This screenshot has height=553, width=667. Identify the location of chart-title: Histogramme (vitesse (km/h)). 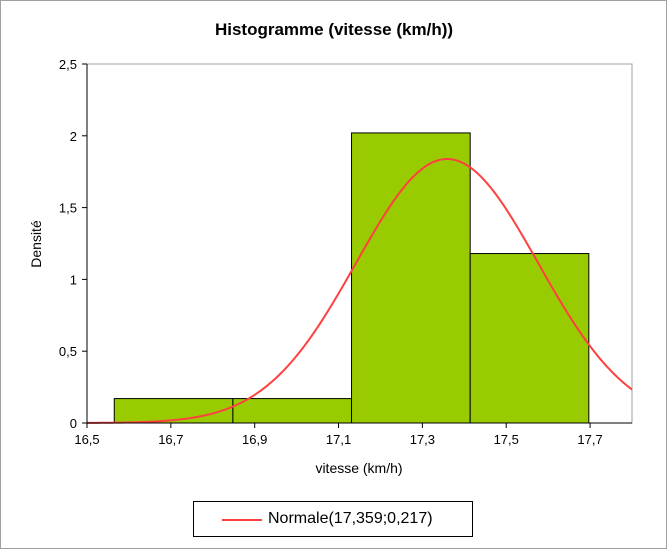
(334, 29).